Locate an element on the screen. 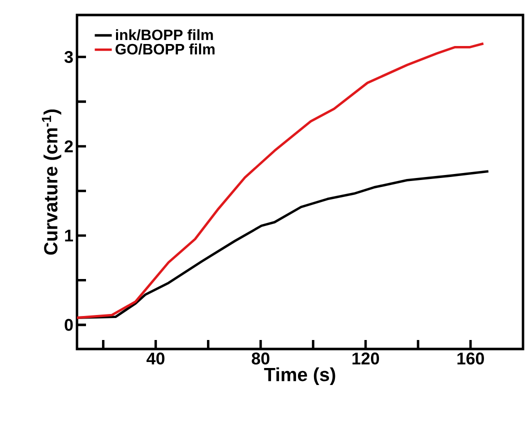 Image resolution: width=525 pixels, height=427 pixels. x-tick-label: 160 is located at coordinates (470, 358).